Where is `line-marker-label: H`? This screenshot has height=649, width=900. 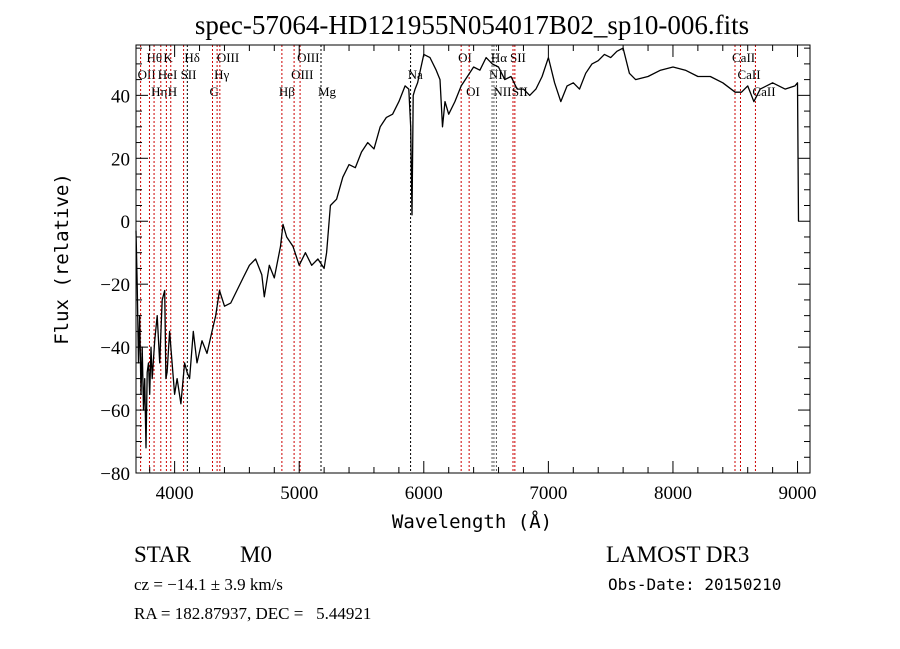
line-marker-label: H is located at coordinates (172, 91).